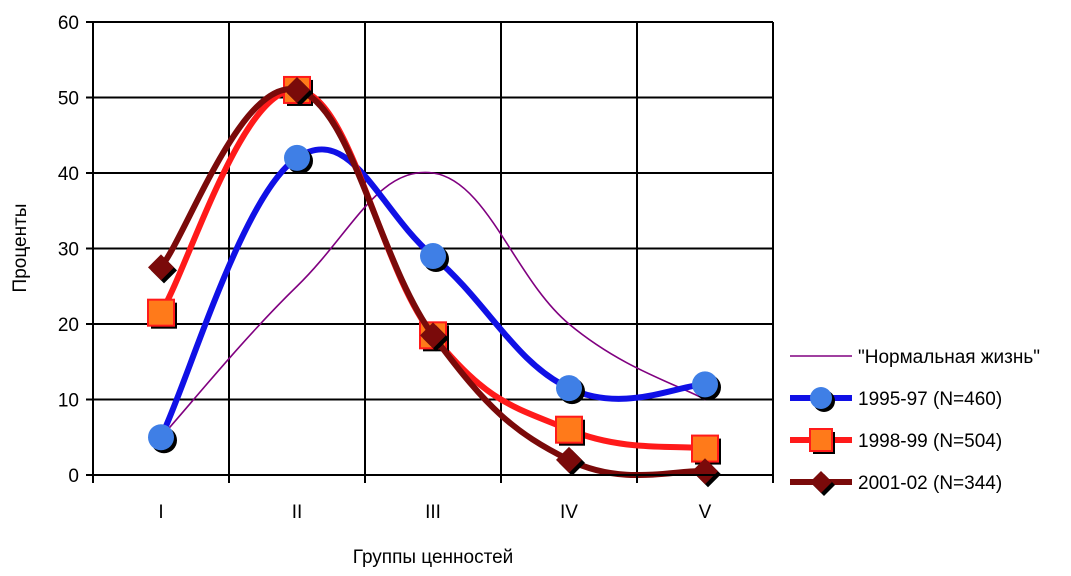 This screenshot has height=576, width=1071. I want to click on y-tick-label: 50, so click(68, 99).